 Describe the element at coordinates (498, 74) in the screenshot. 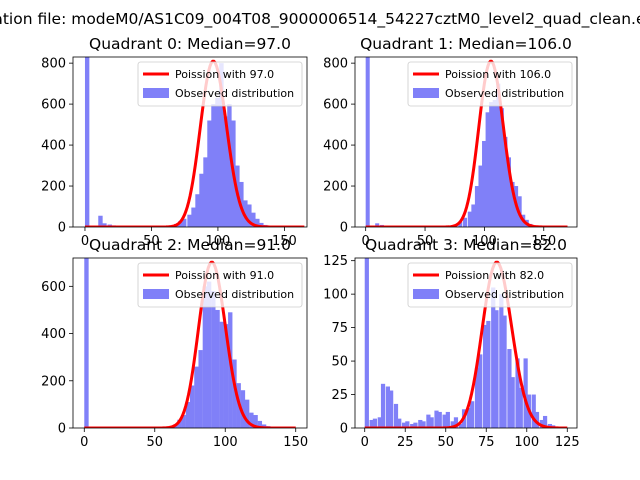

I see `legend-line-label: Poission with 106.0` at that location.